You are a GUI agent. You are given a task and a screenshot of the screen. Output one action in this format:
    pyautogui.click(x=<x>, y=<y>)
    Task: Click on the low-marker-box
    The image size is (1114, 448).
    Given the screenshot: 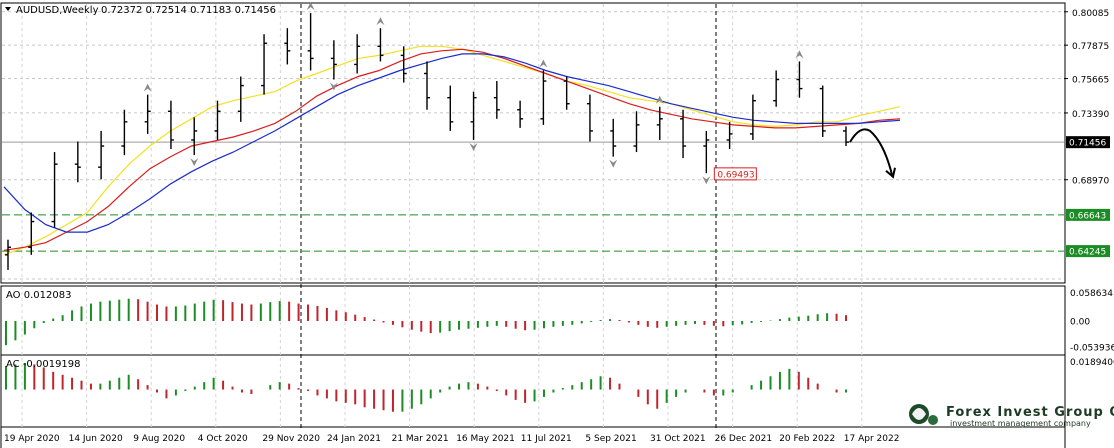 What is the action you would take?
    pyautogui.click(x=735, y=174)
    